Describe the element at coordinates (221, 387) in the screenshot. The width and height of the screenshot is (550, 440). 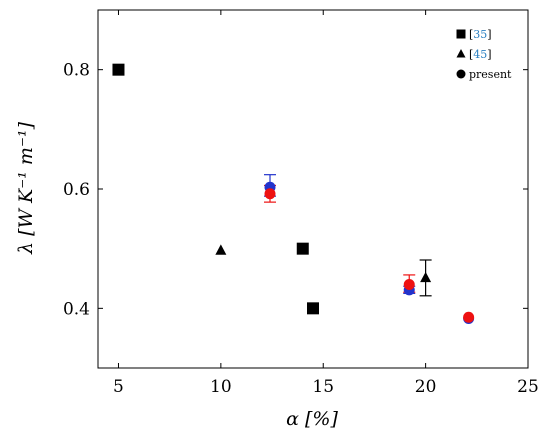
I see `x-tick-label: 10` at that location.